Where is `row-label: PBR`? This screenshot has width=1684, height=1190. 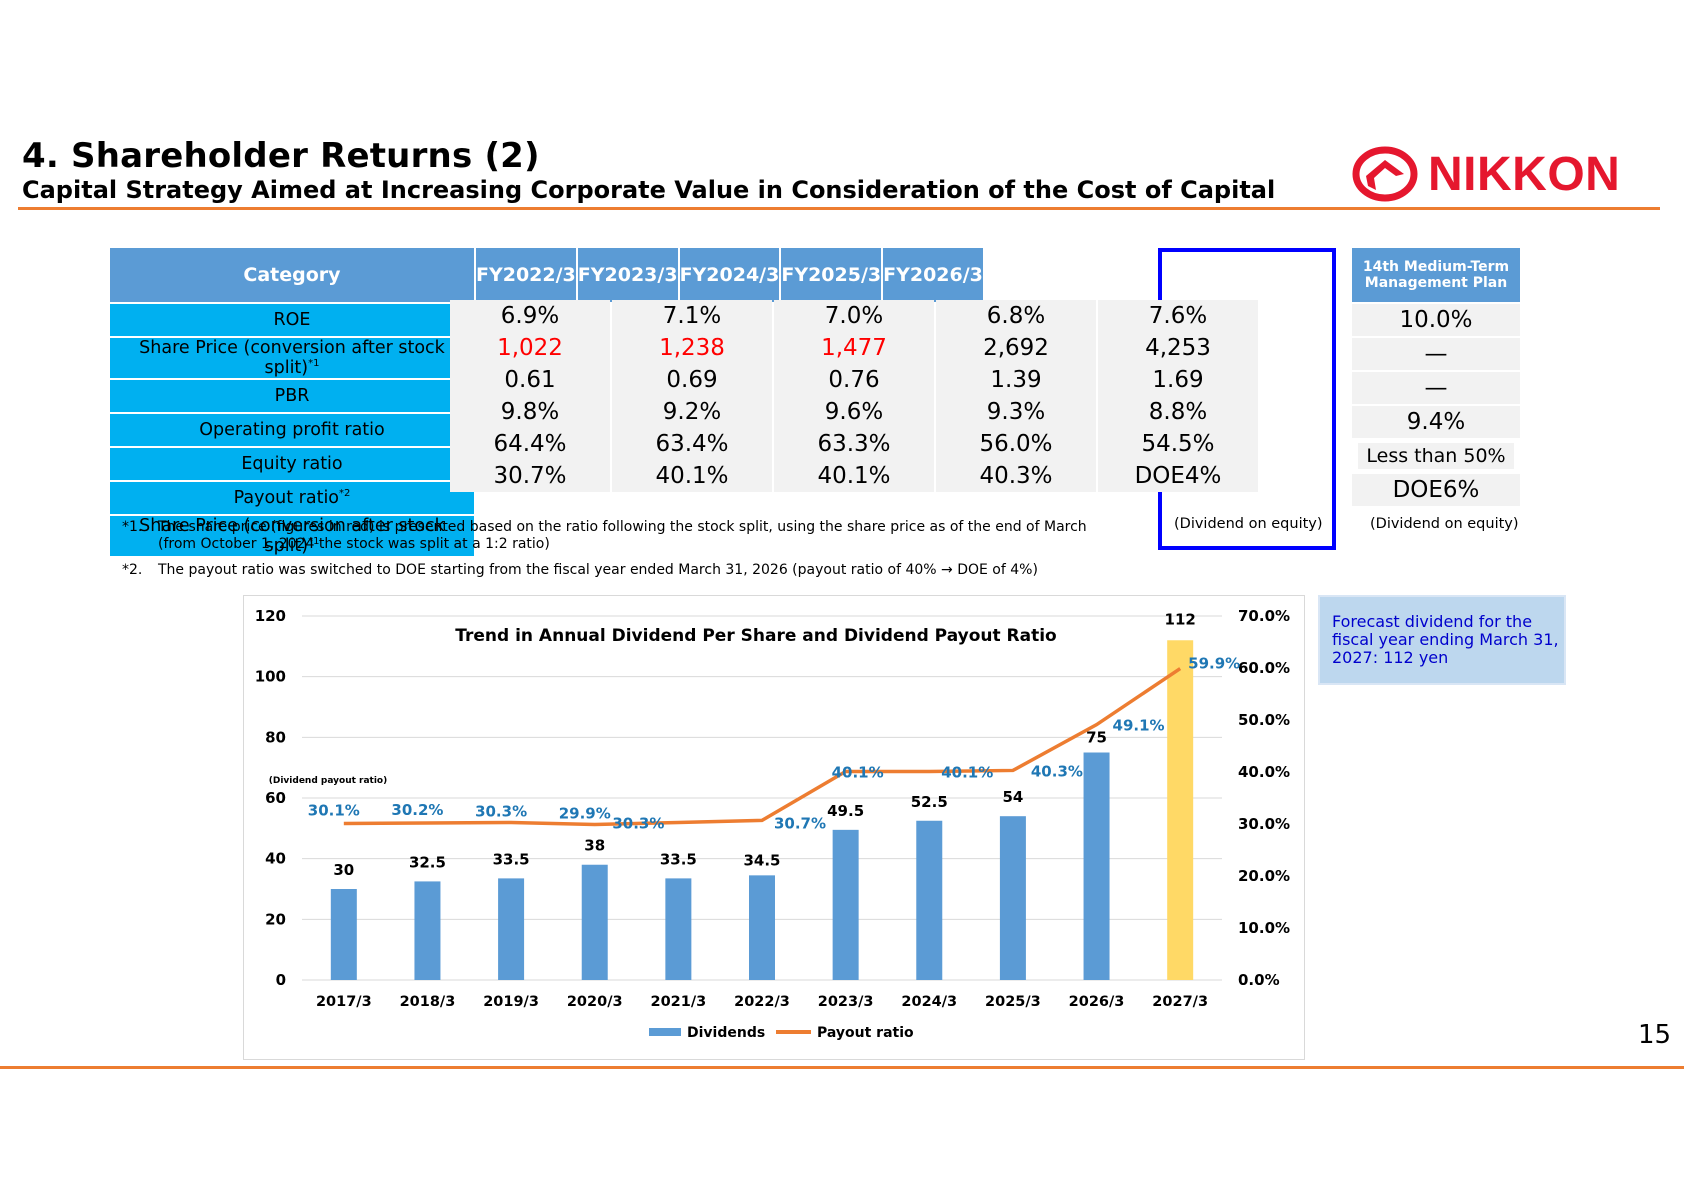 row-label: PBR is located at coordinates (292, 396).